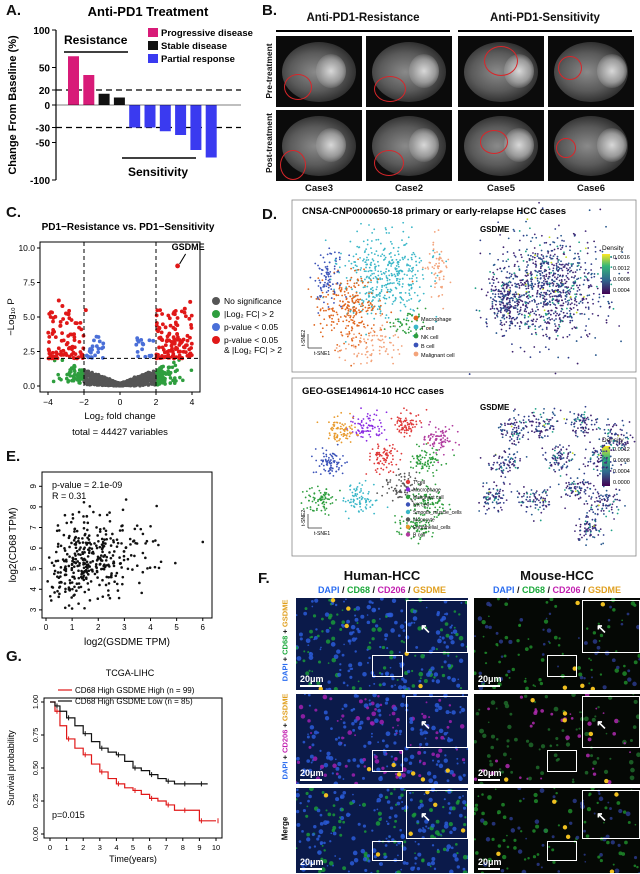 Image resolution: width=640 pixels, height=874 pixels. I want to click on lesion-outline, so click(390, 89).